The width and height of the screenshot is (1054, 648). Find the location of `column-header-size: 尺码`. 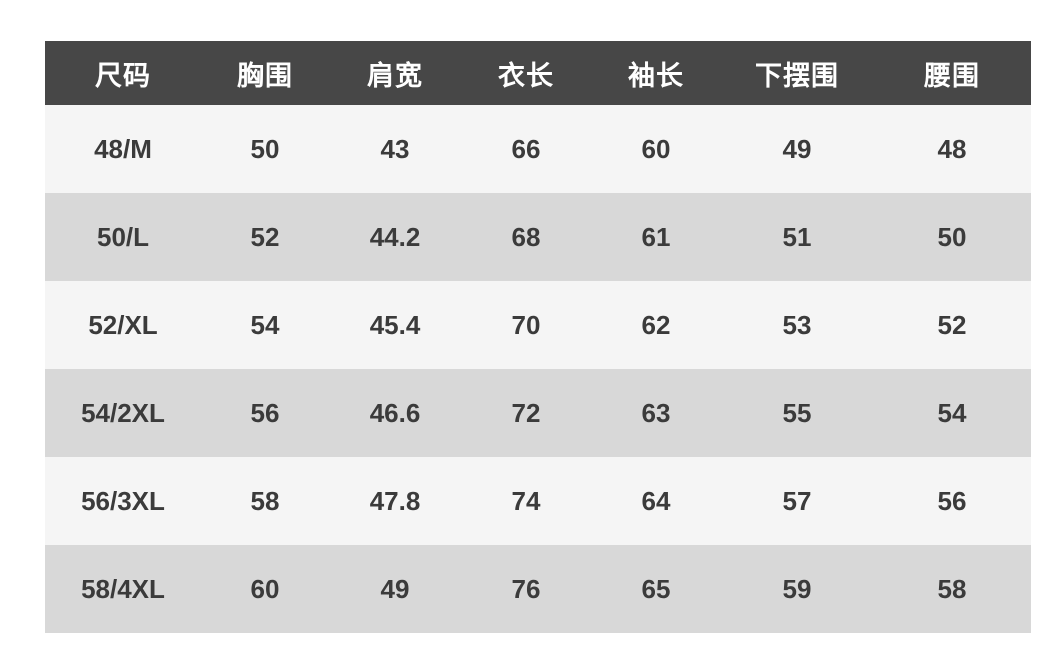

column-header-size: 尺码 is located at coordinates (123, 73).